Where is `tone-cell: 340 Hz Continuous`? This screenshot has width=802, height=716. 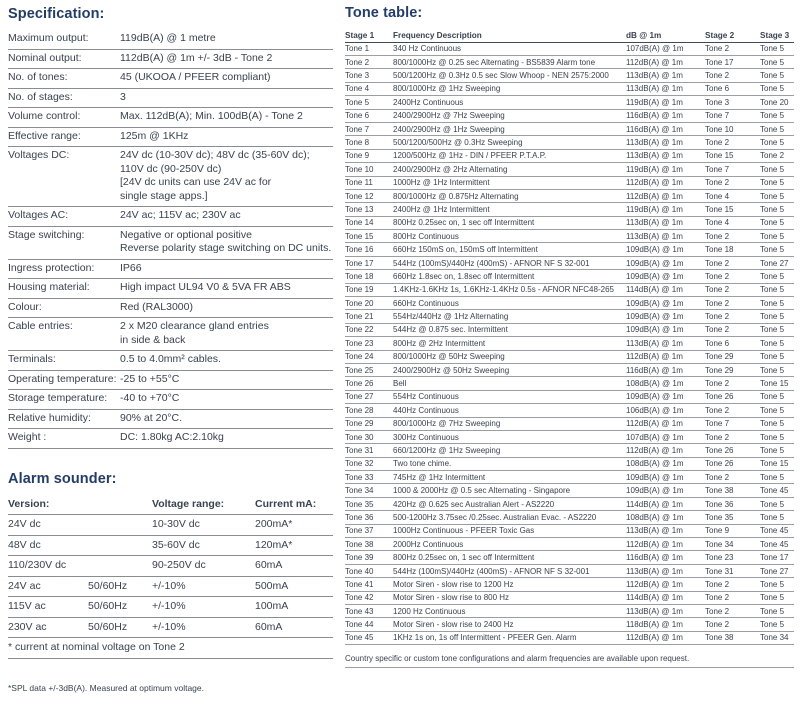 tone-cell: 340 Hz Continuous is located at coordinates (427, 49).